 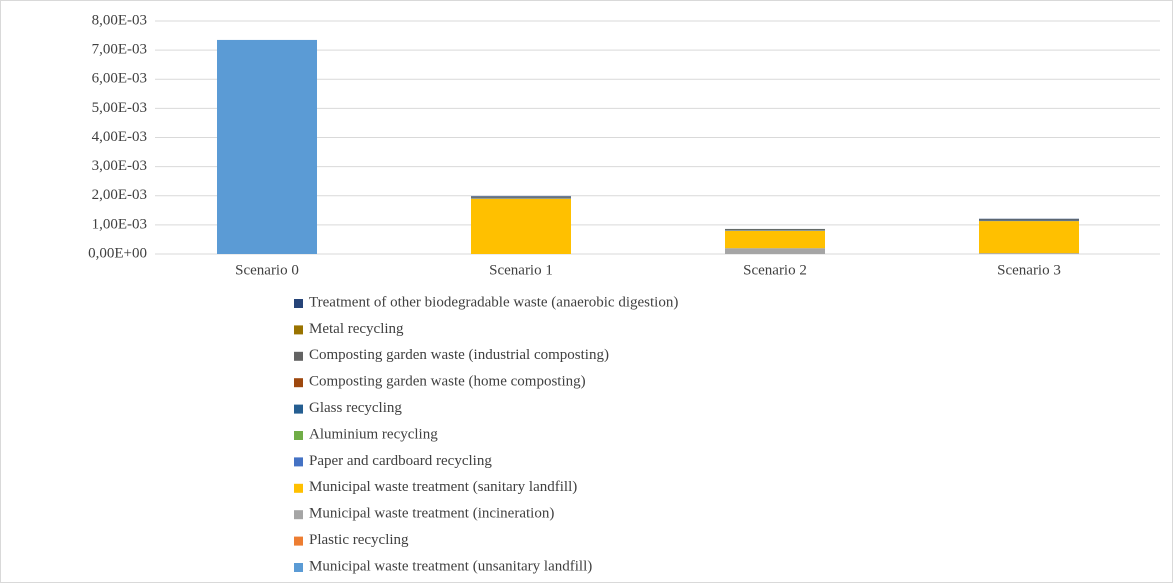 What do you see at coordinates (356, 329) in the screenshot?
I see `legend-label: Metal recycling` at bounding box center [356, 329].